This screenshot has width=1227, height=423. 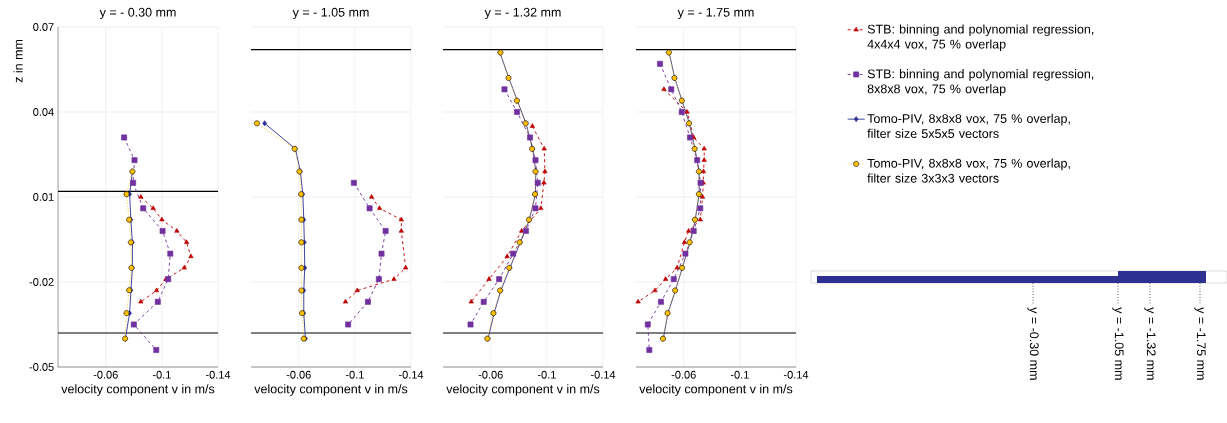 What do you see at coordinates (43, 27) in the screenshot?
I see `y-tick-label: 0.07` at bounding box center [43, 27].